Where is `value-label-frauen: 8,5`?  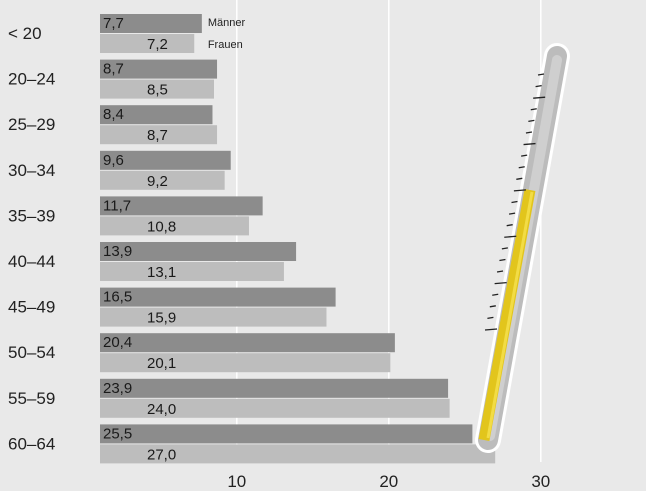 value-label-frauen: 8,5 is located at coordinates (157, 90).